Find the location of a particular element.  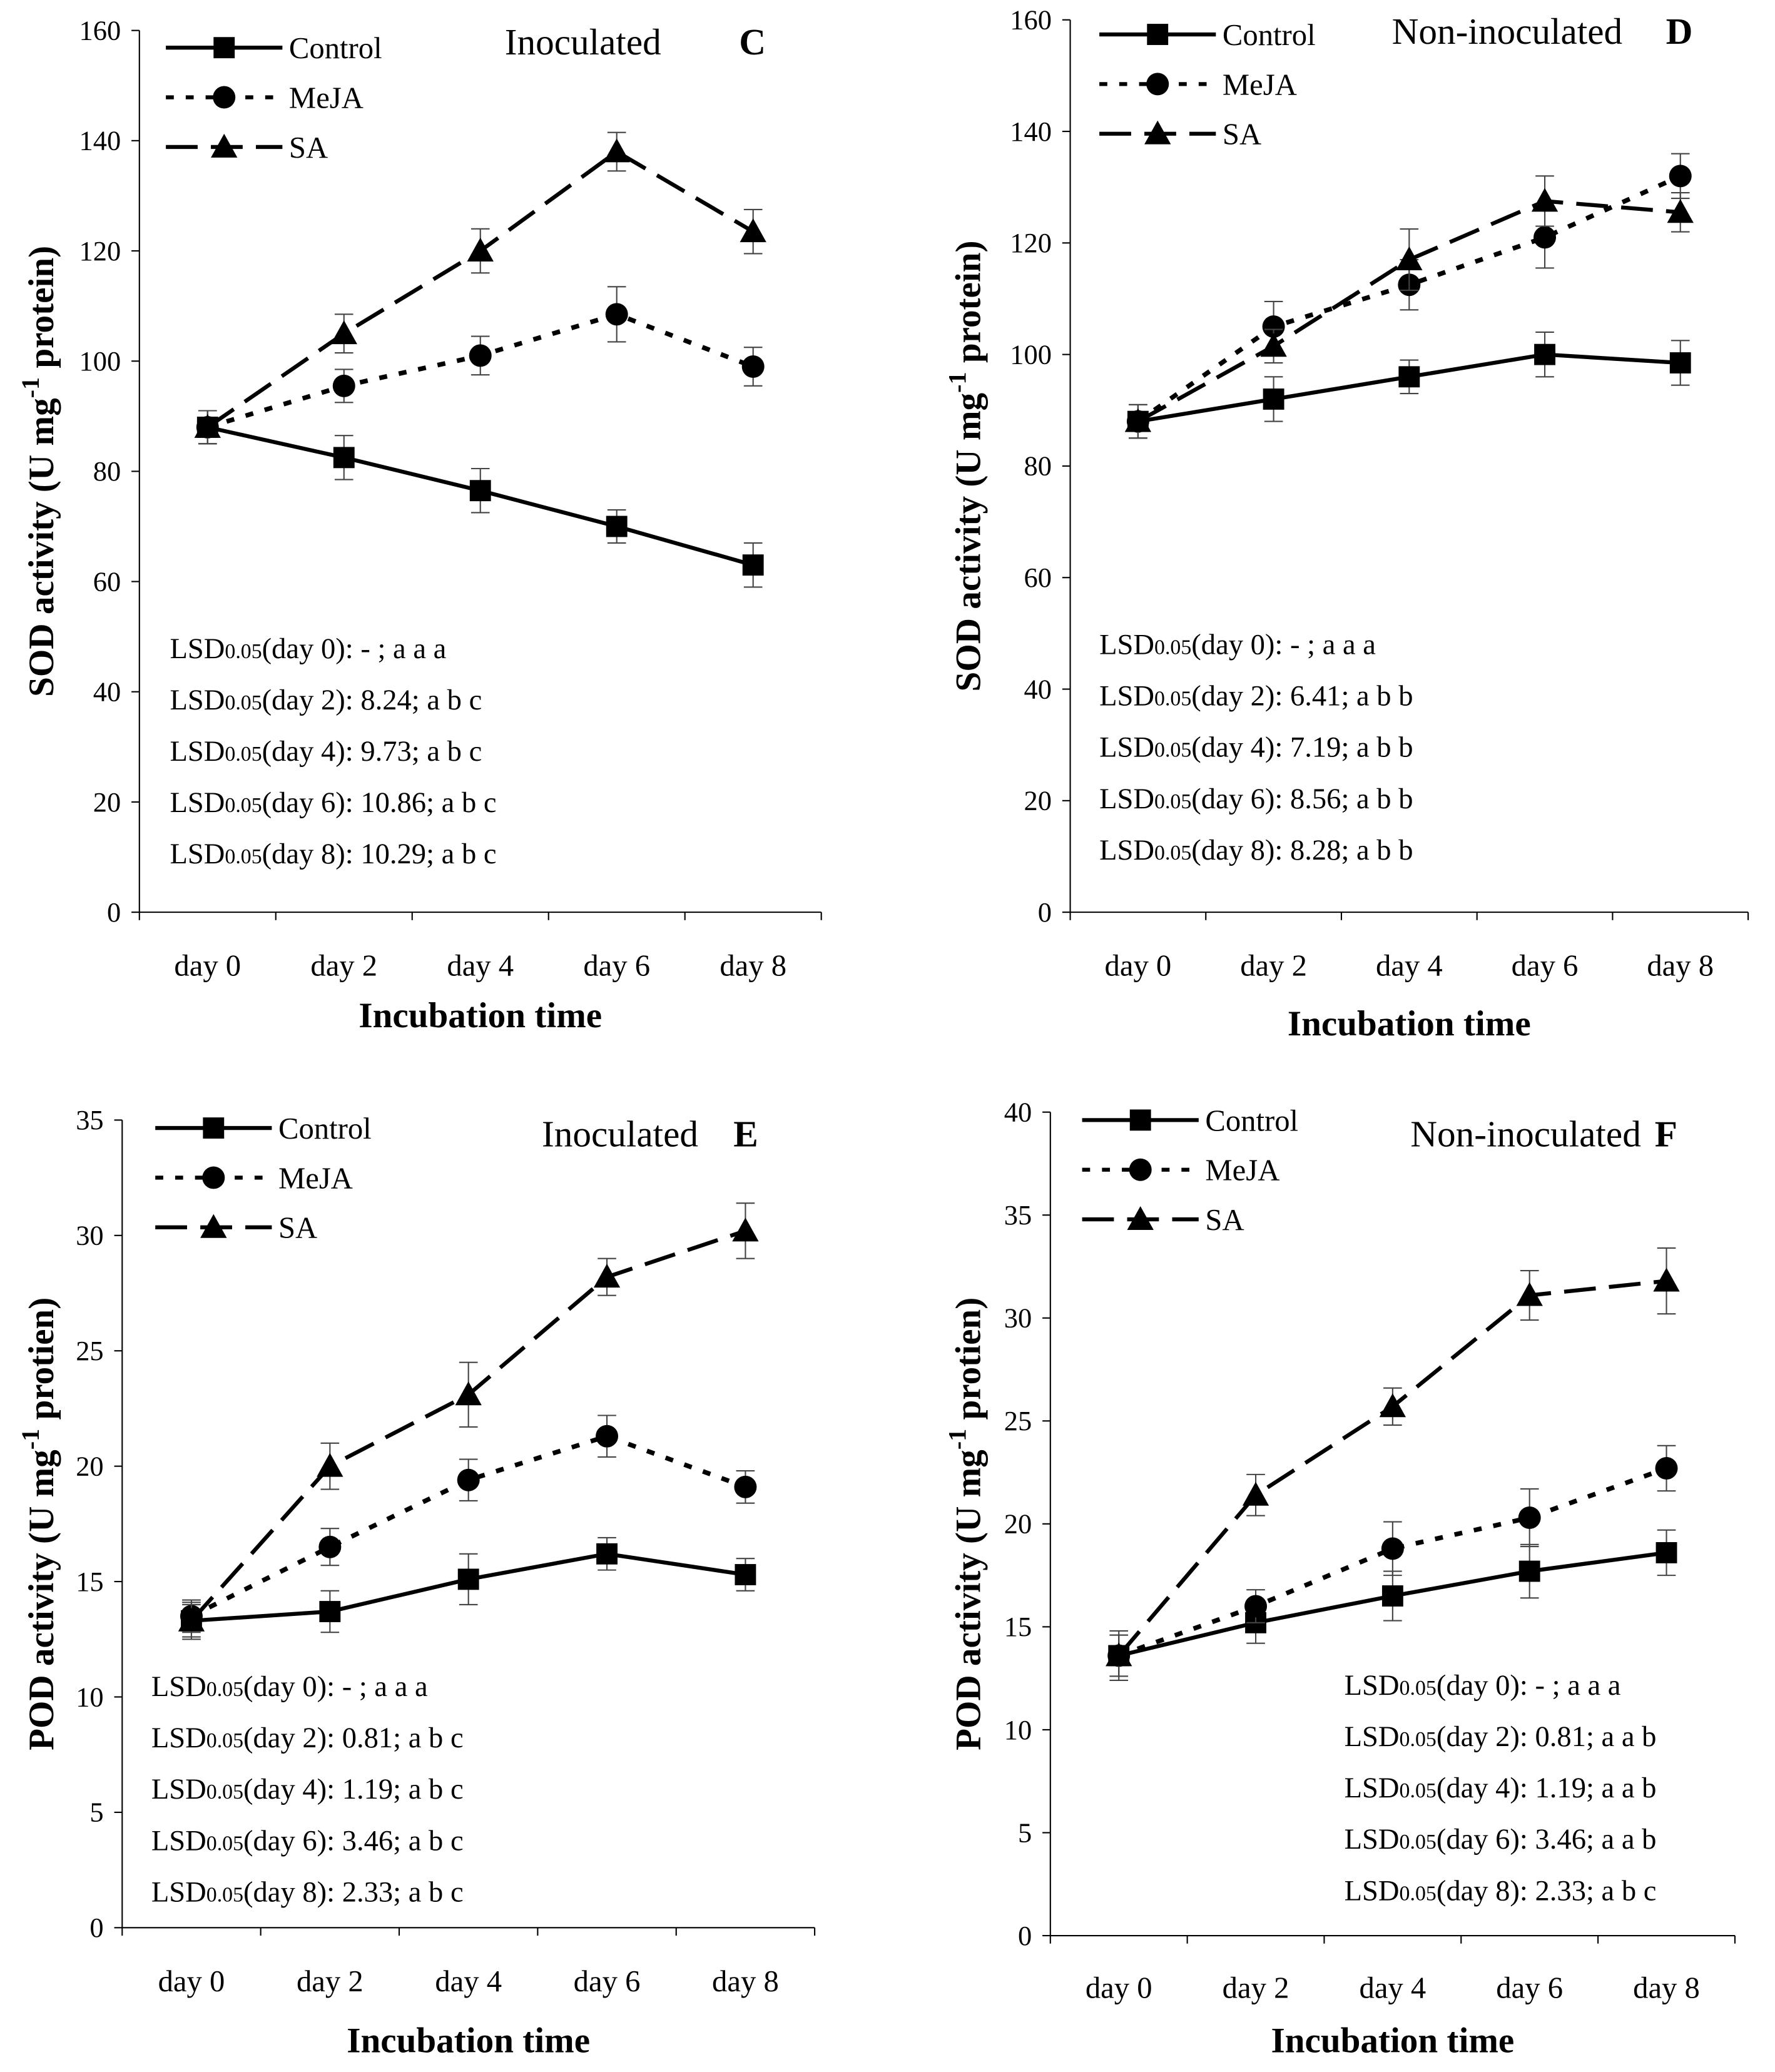

y-tick-label: 5 is located at coordinates (1025, 1832).